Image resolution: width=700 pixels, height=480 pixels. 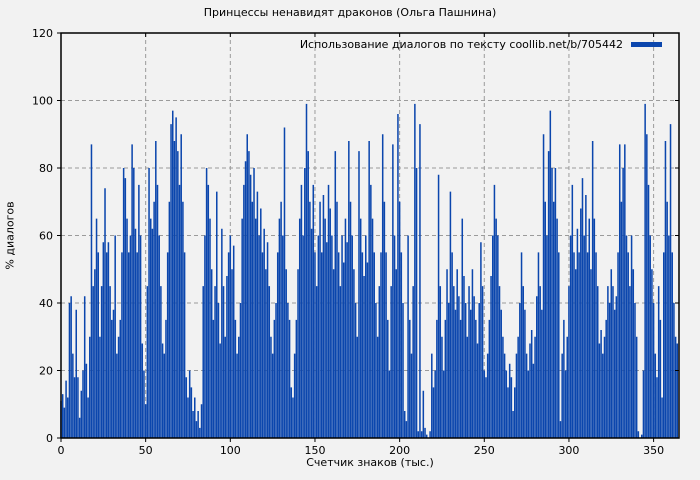 What do you see at coordinates (370, 462) in the screenshot?
I see `x-axis-label: Счетчик знаков (тыс.)` at bounding box center [370, 462].